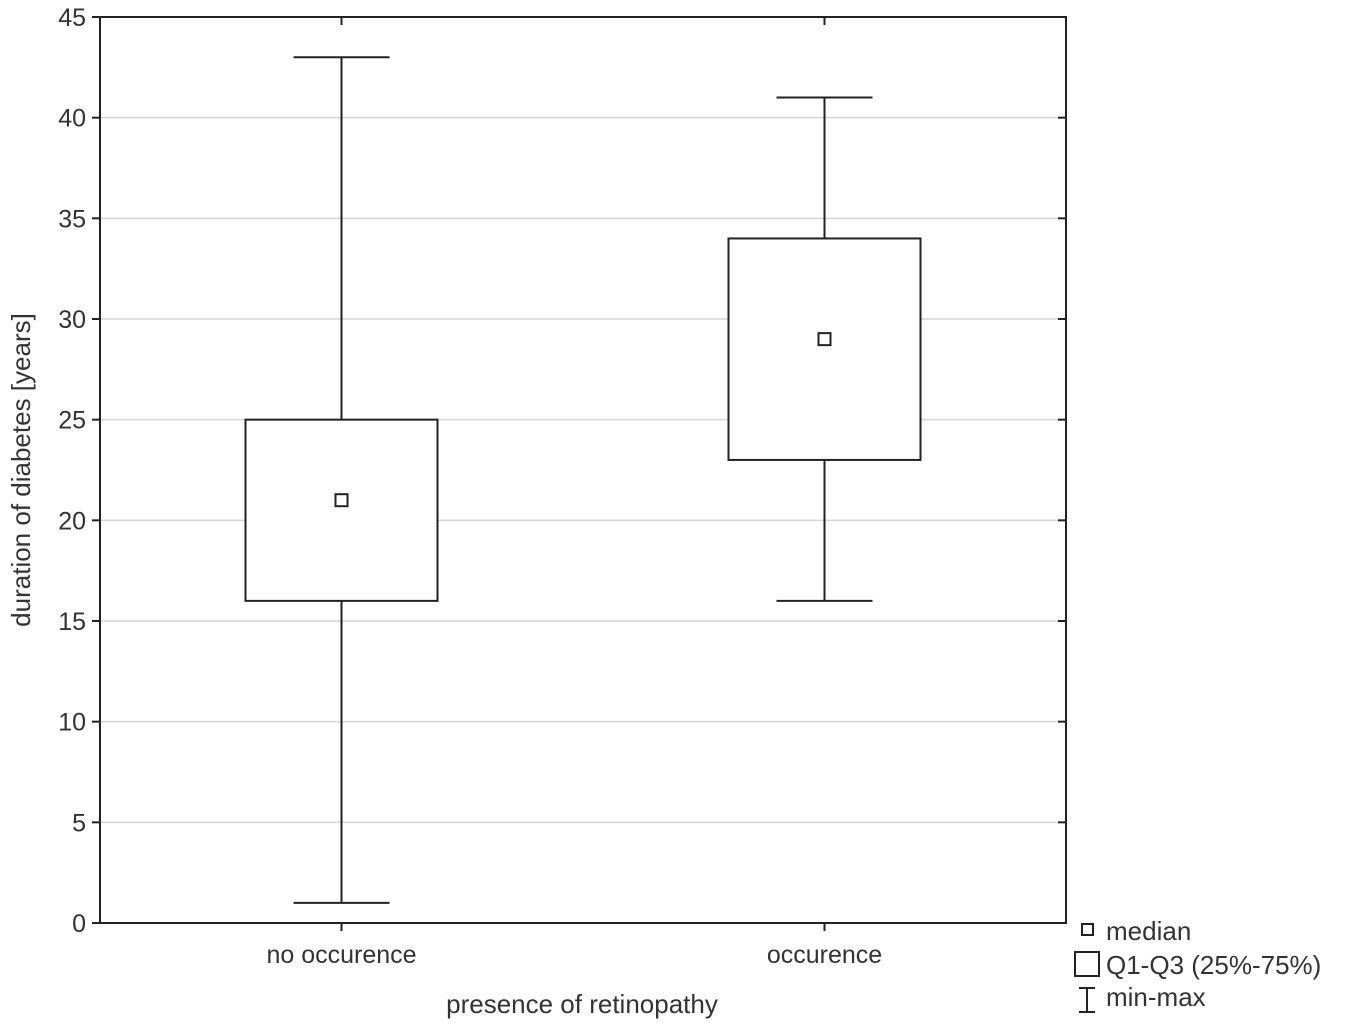 Image resolution: width=1355 pixels, height=1027 pixels. What do you see at coordinates (582, 1004) in the screenshot?
I see `x-axis-title: presence of retinopathy` at bounding box center [582, 1004].